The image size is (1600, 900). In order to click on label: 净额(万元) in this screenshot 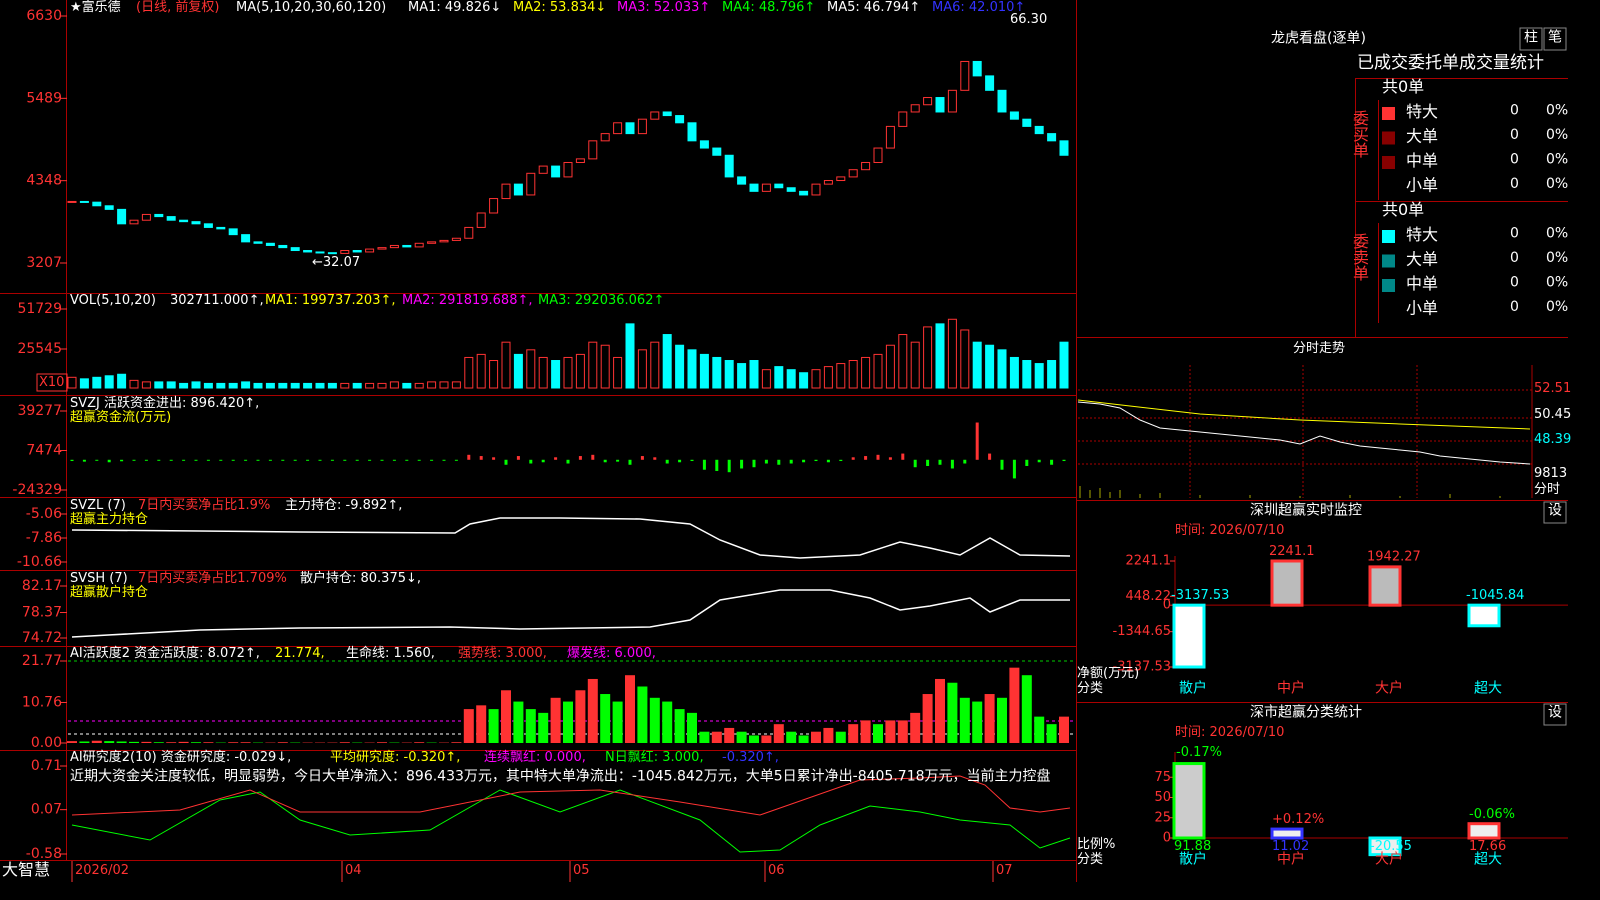, I will do `click(1108, 673)`.